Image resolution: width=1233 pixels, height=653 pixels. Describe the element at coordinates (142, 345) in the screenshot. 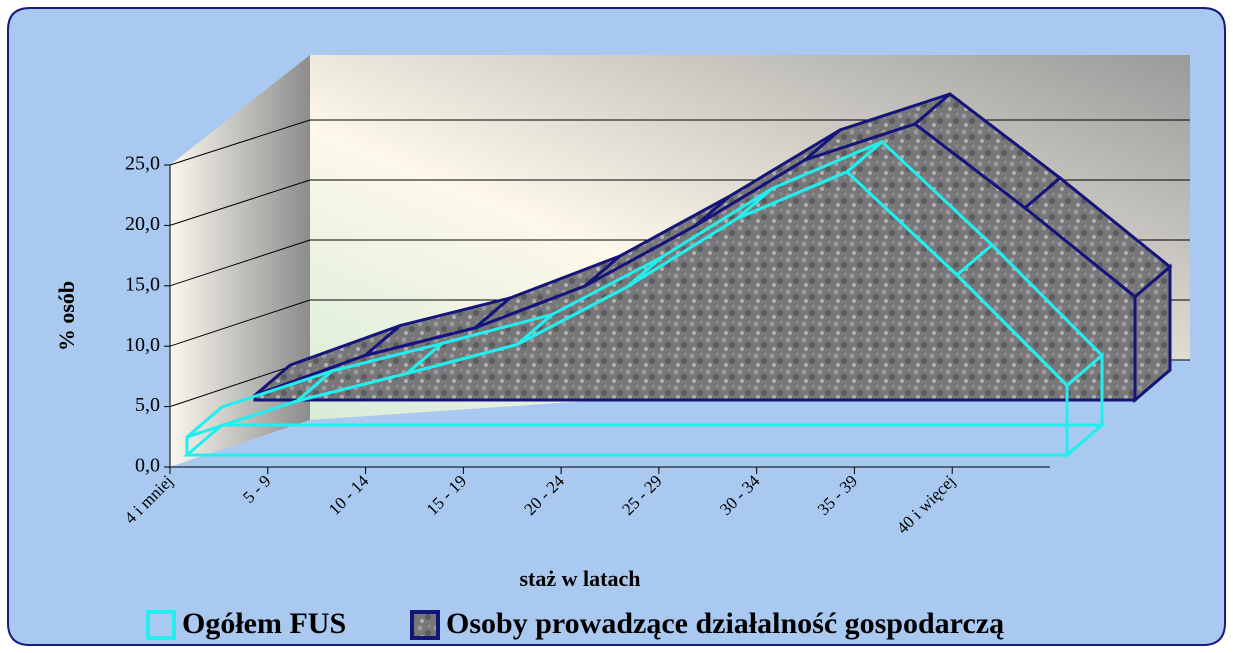

I see `y-tick-label: 10,0` at that location.